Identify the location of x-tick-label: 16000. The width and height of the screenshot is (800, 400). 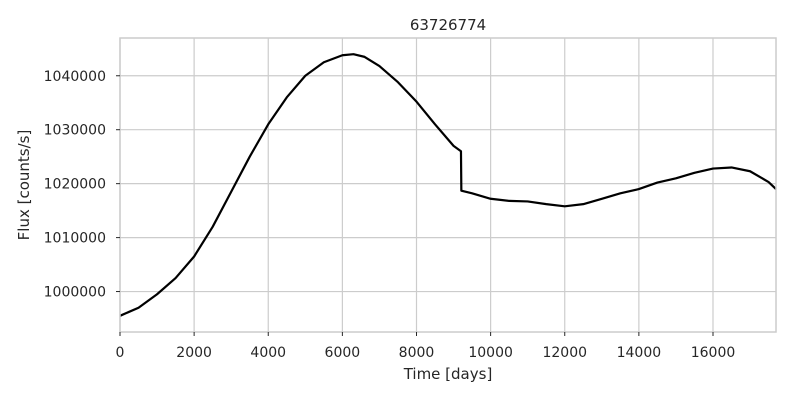
(713, 353).